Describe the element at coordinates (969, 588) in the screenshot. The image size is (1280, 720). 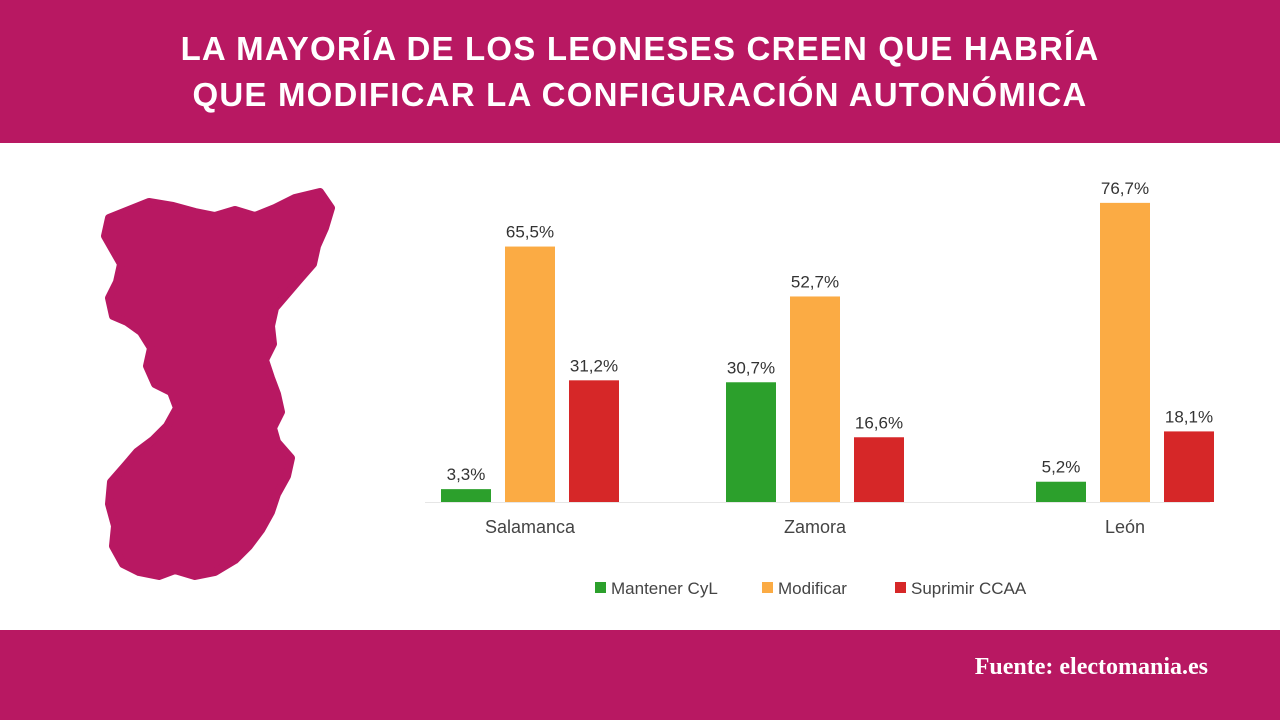
I see `legend-label: Suprimir CCAA` at that location.